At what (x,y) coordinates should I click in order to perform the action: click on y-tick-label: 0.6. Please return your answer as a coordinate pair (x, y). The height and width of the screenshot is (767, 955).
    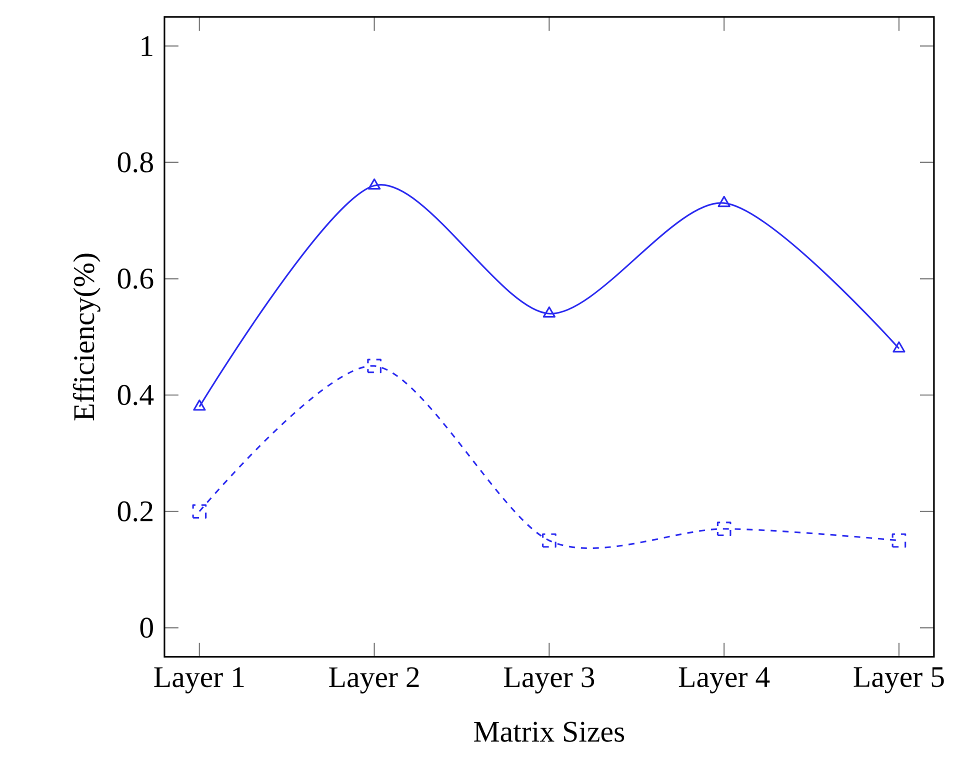
    Looking at the image, I should click on (136, 278).